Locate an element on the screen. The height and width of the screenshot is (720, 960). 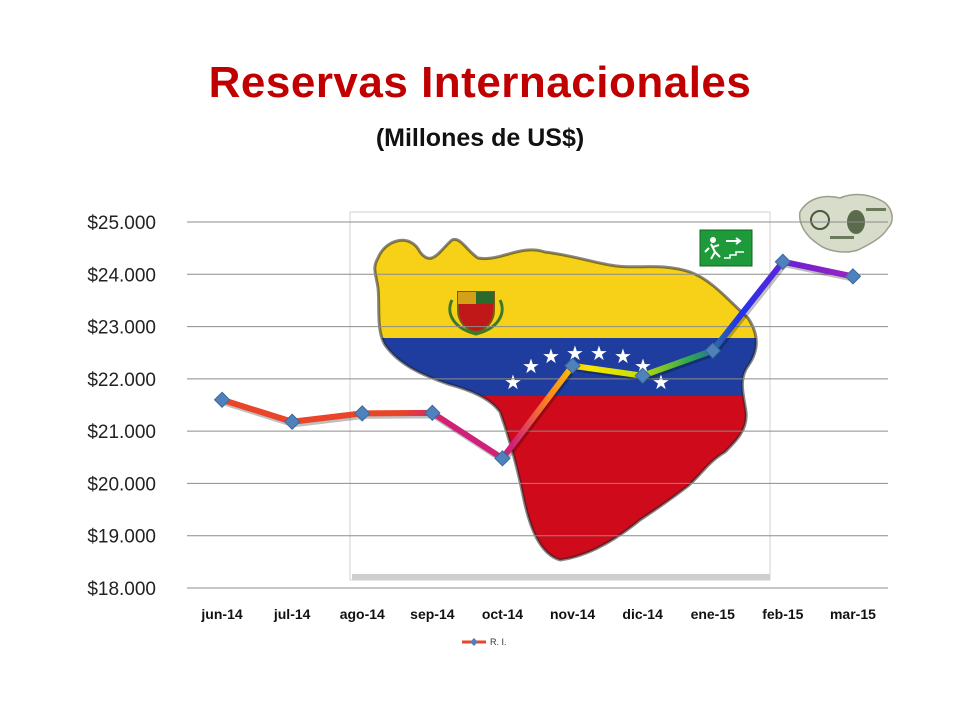
emergency-exit-sign-icon is located at coordinates (726, 248).